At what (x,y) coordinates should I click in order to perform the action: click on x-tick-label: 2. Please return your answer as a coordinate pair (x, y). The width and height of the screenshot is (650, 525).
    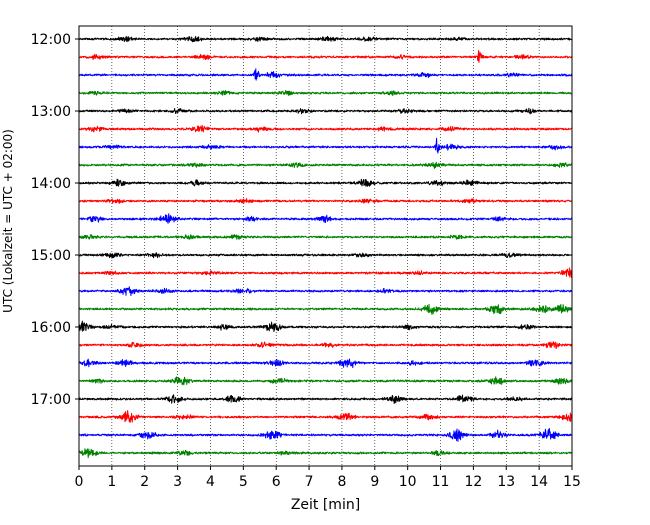
    Looking at the image, I should click on (144, 482).